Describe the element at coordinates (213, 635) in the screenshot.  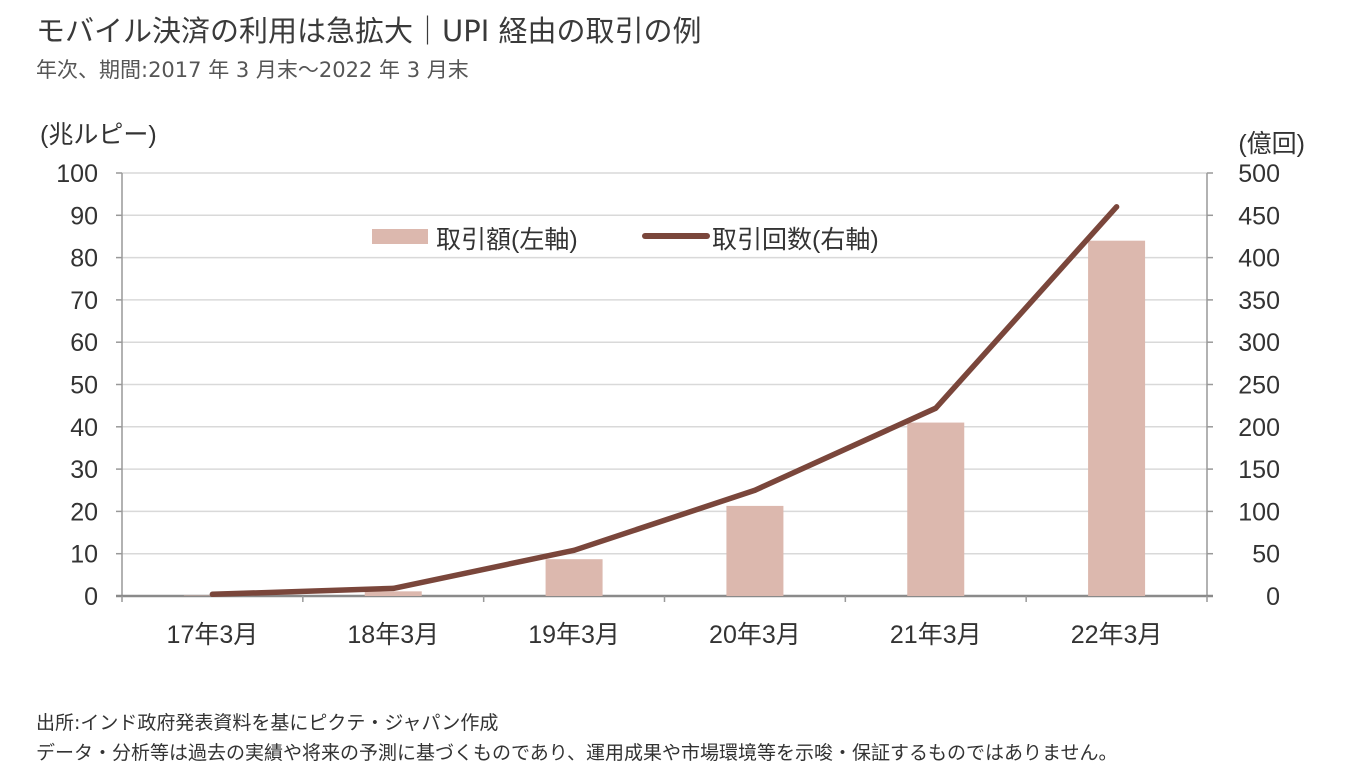
I see `x-tick-label: 17年3月` at that location.